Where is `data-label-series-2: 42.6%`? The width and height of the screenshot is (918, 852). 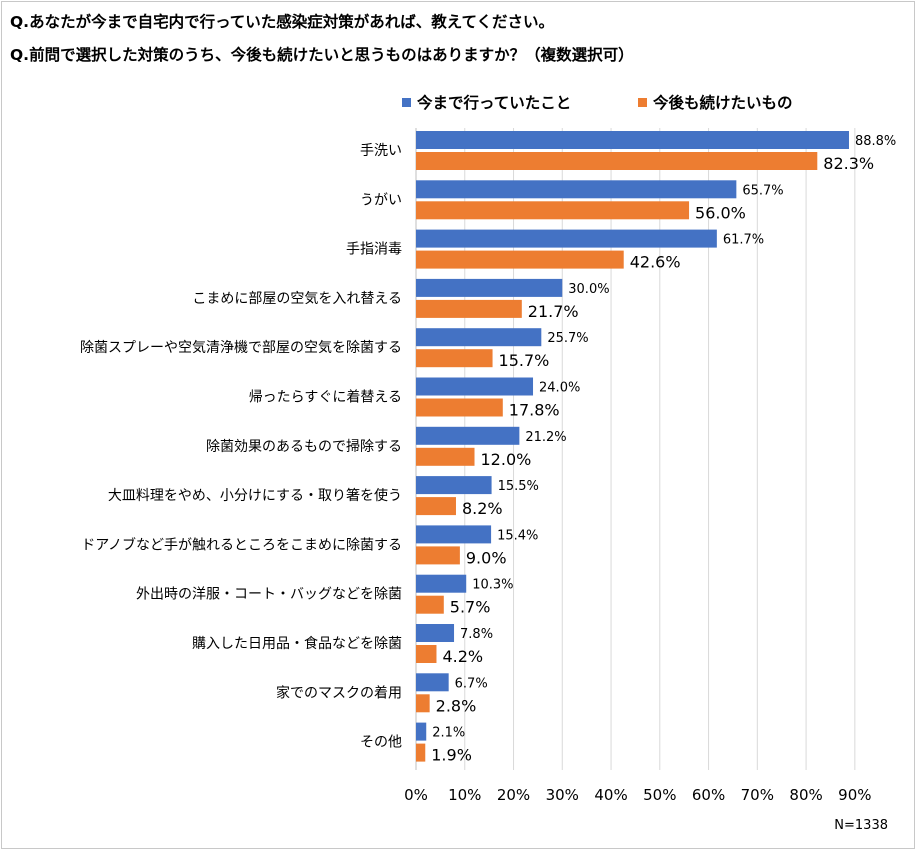
data-label-series-2: 42.6% is located at coordinates (655, 262).